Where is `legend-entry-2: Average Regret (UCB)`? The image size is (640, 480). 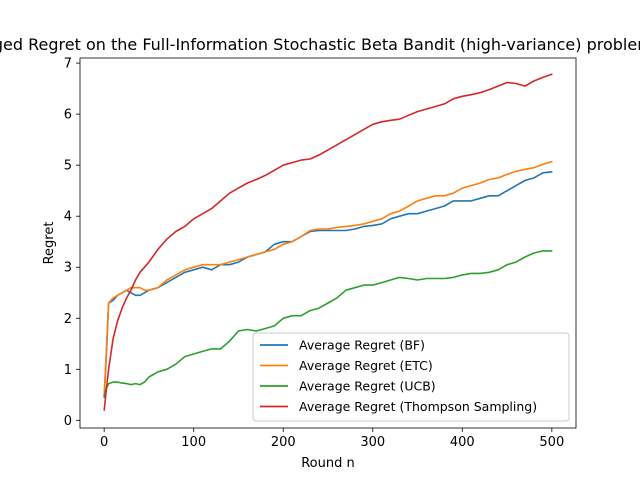 legend-entry-2: Average Regret (UCB) is located at coordinates (367, 386).